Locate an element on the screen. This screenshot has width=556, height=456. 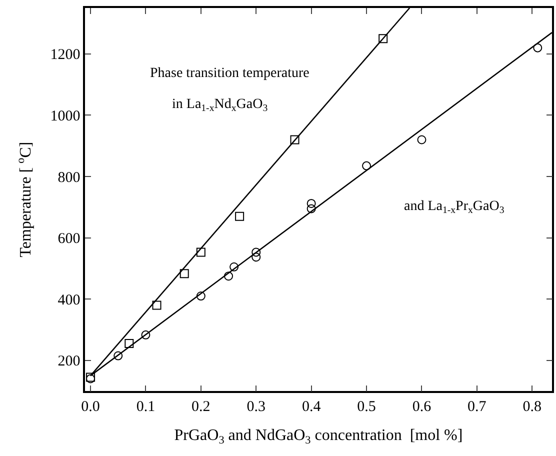
y-tick-label: 600 is located at coordinates (69, 239).